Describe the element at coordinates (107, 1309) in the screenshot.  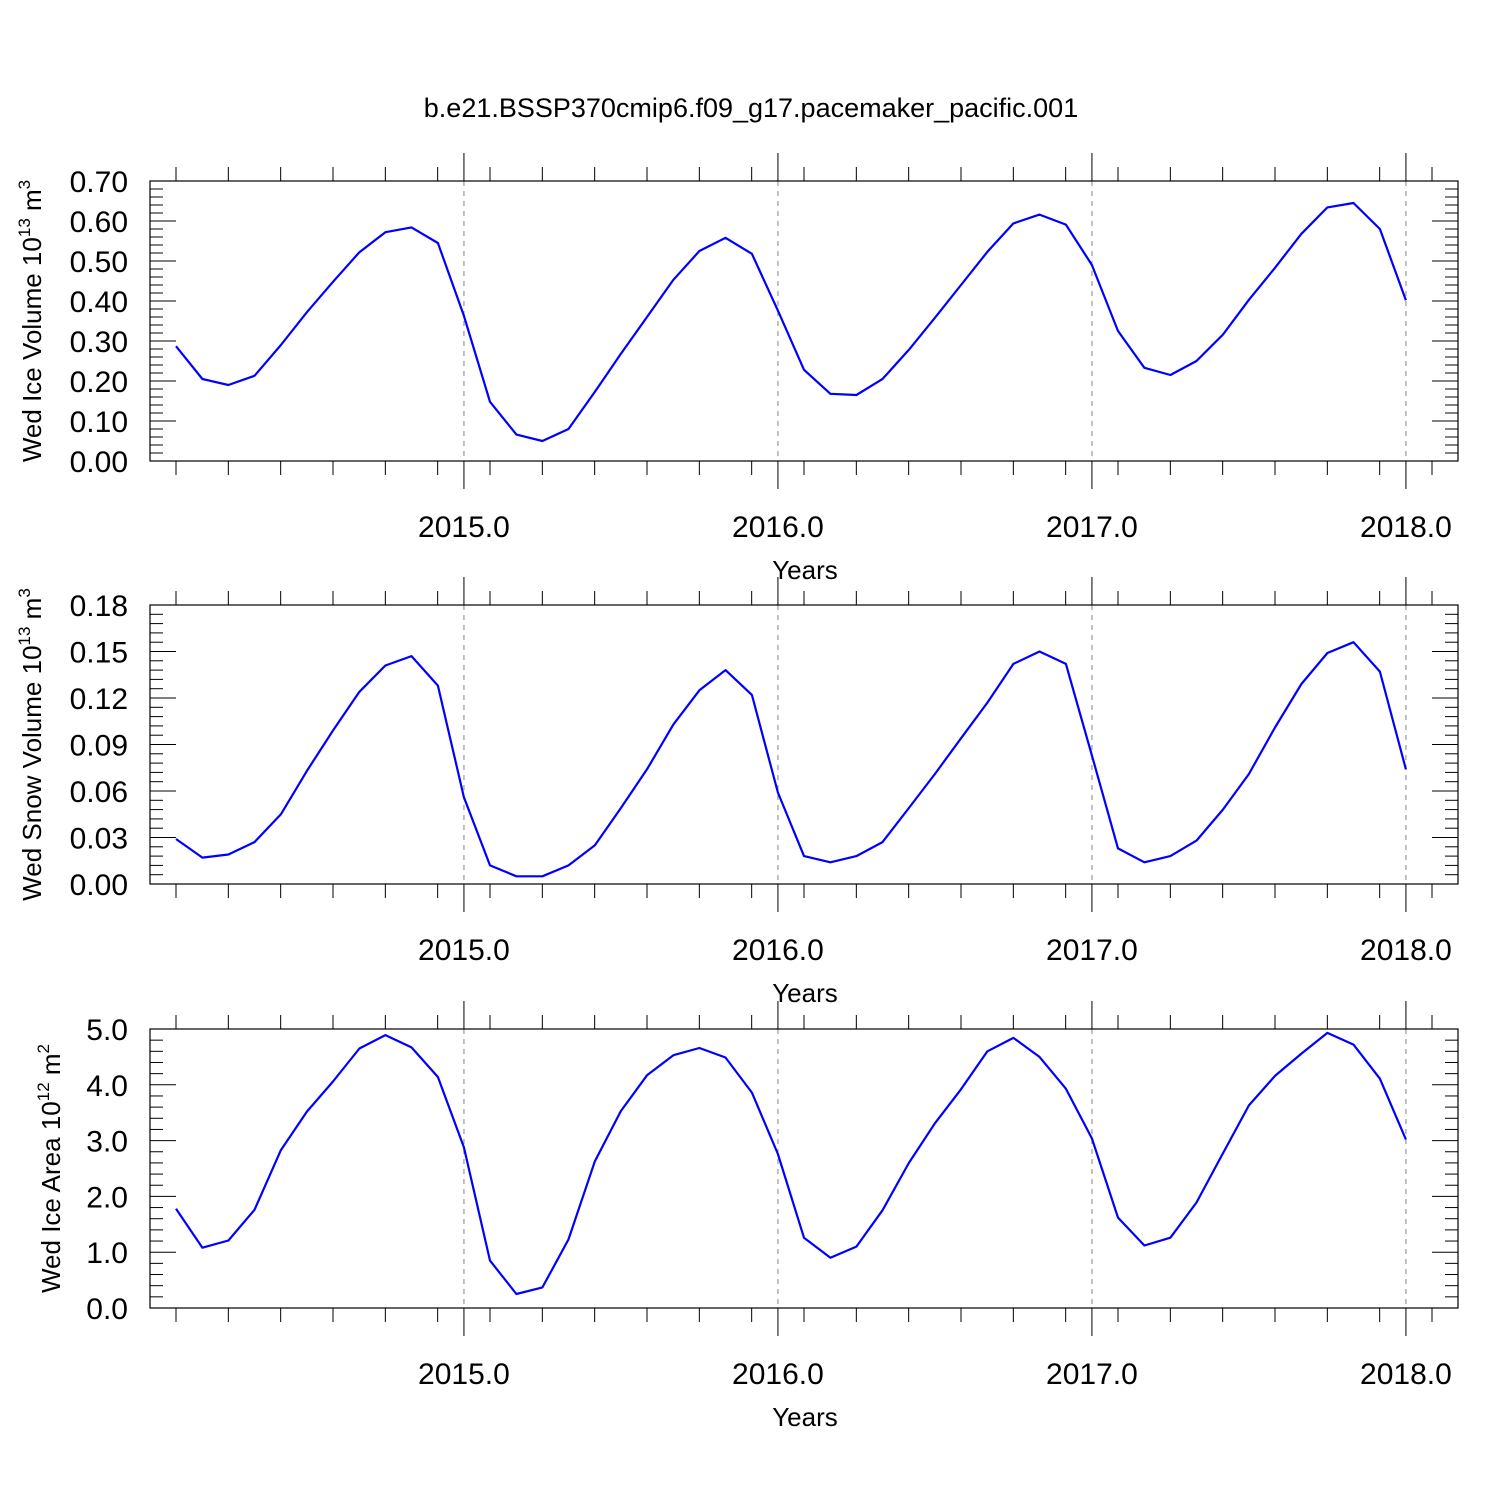
I see `y-tick-label: 0.0` at that location.